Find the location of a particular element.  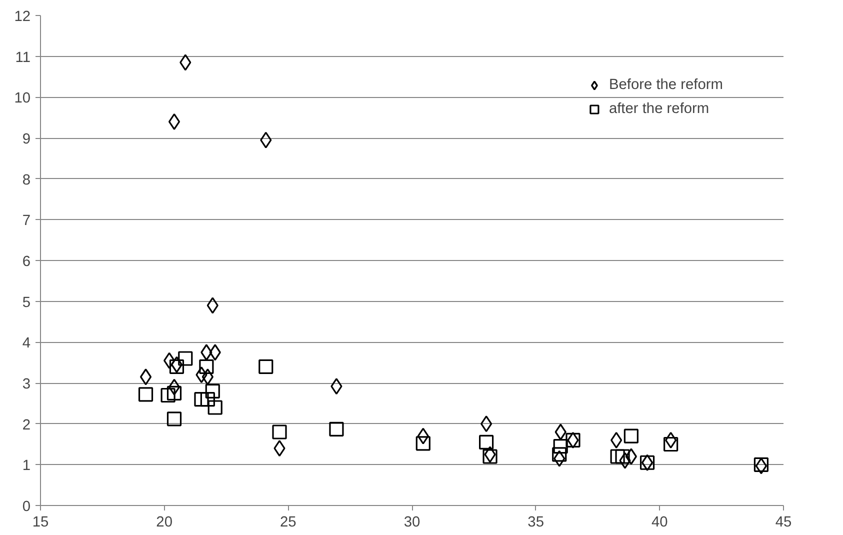

legend-label: after the reform is located at coordinates (659, 109).